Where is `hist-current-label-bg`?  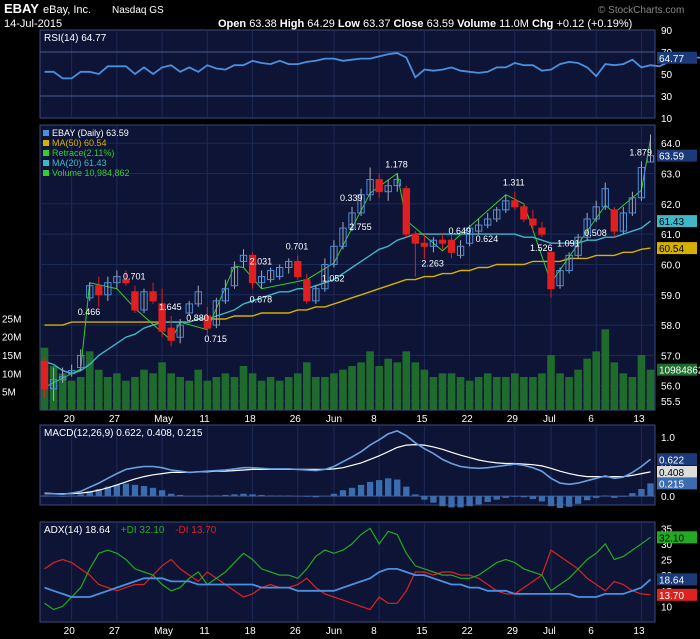
hist-current-label-bg is located at coordinates (677, 483).